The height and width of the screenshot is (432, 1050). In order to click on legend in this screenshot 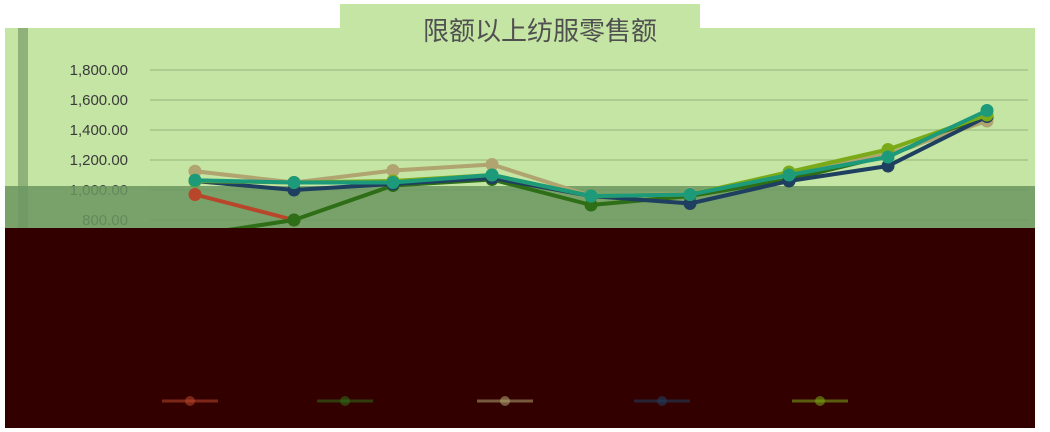, I will do `click(505, 401)`.